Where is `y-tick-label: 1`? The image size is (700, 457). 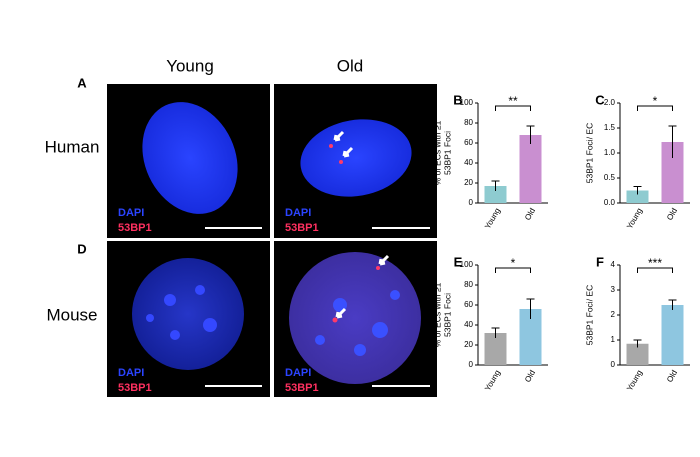
y-tick-label: 1 is located at coordinates (613, 339).